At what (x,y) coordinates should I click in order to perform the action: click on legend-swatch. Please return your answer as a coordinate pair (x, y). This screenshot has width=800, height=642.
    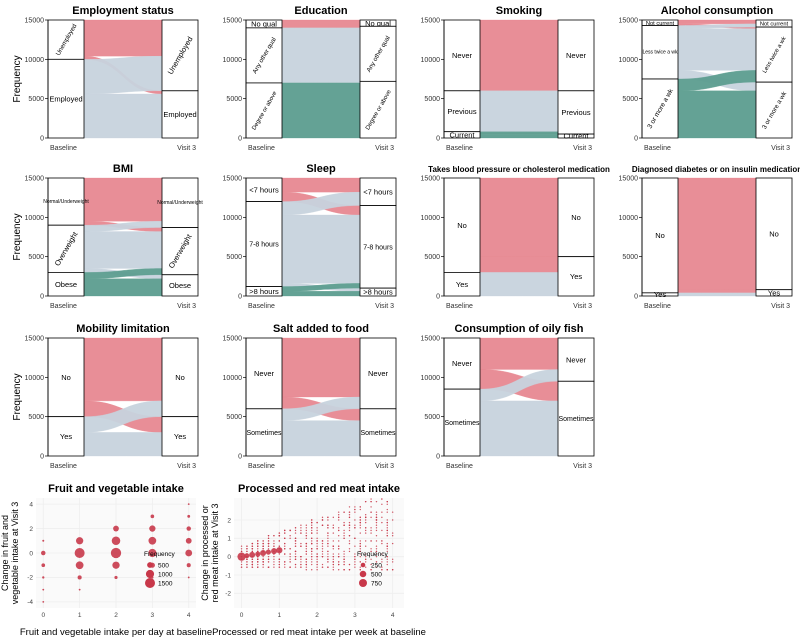
    Looking at the image, I should click on (363, 583).